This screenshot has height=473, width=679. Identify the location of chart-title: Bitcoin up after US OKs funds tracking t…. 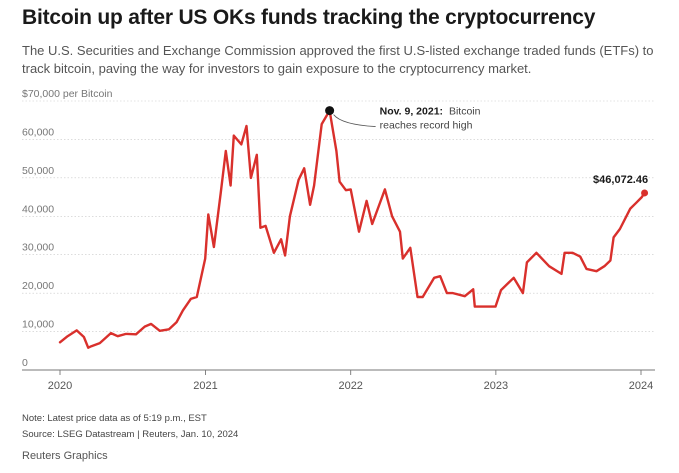
(309, 17).